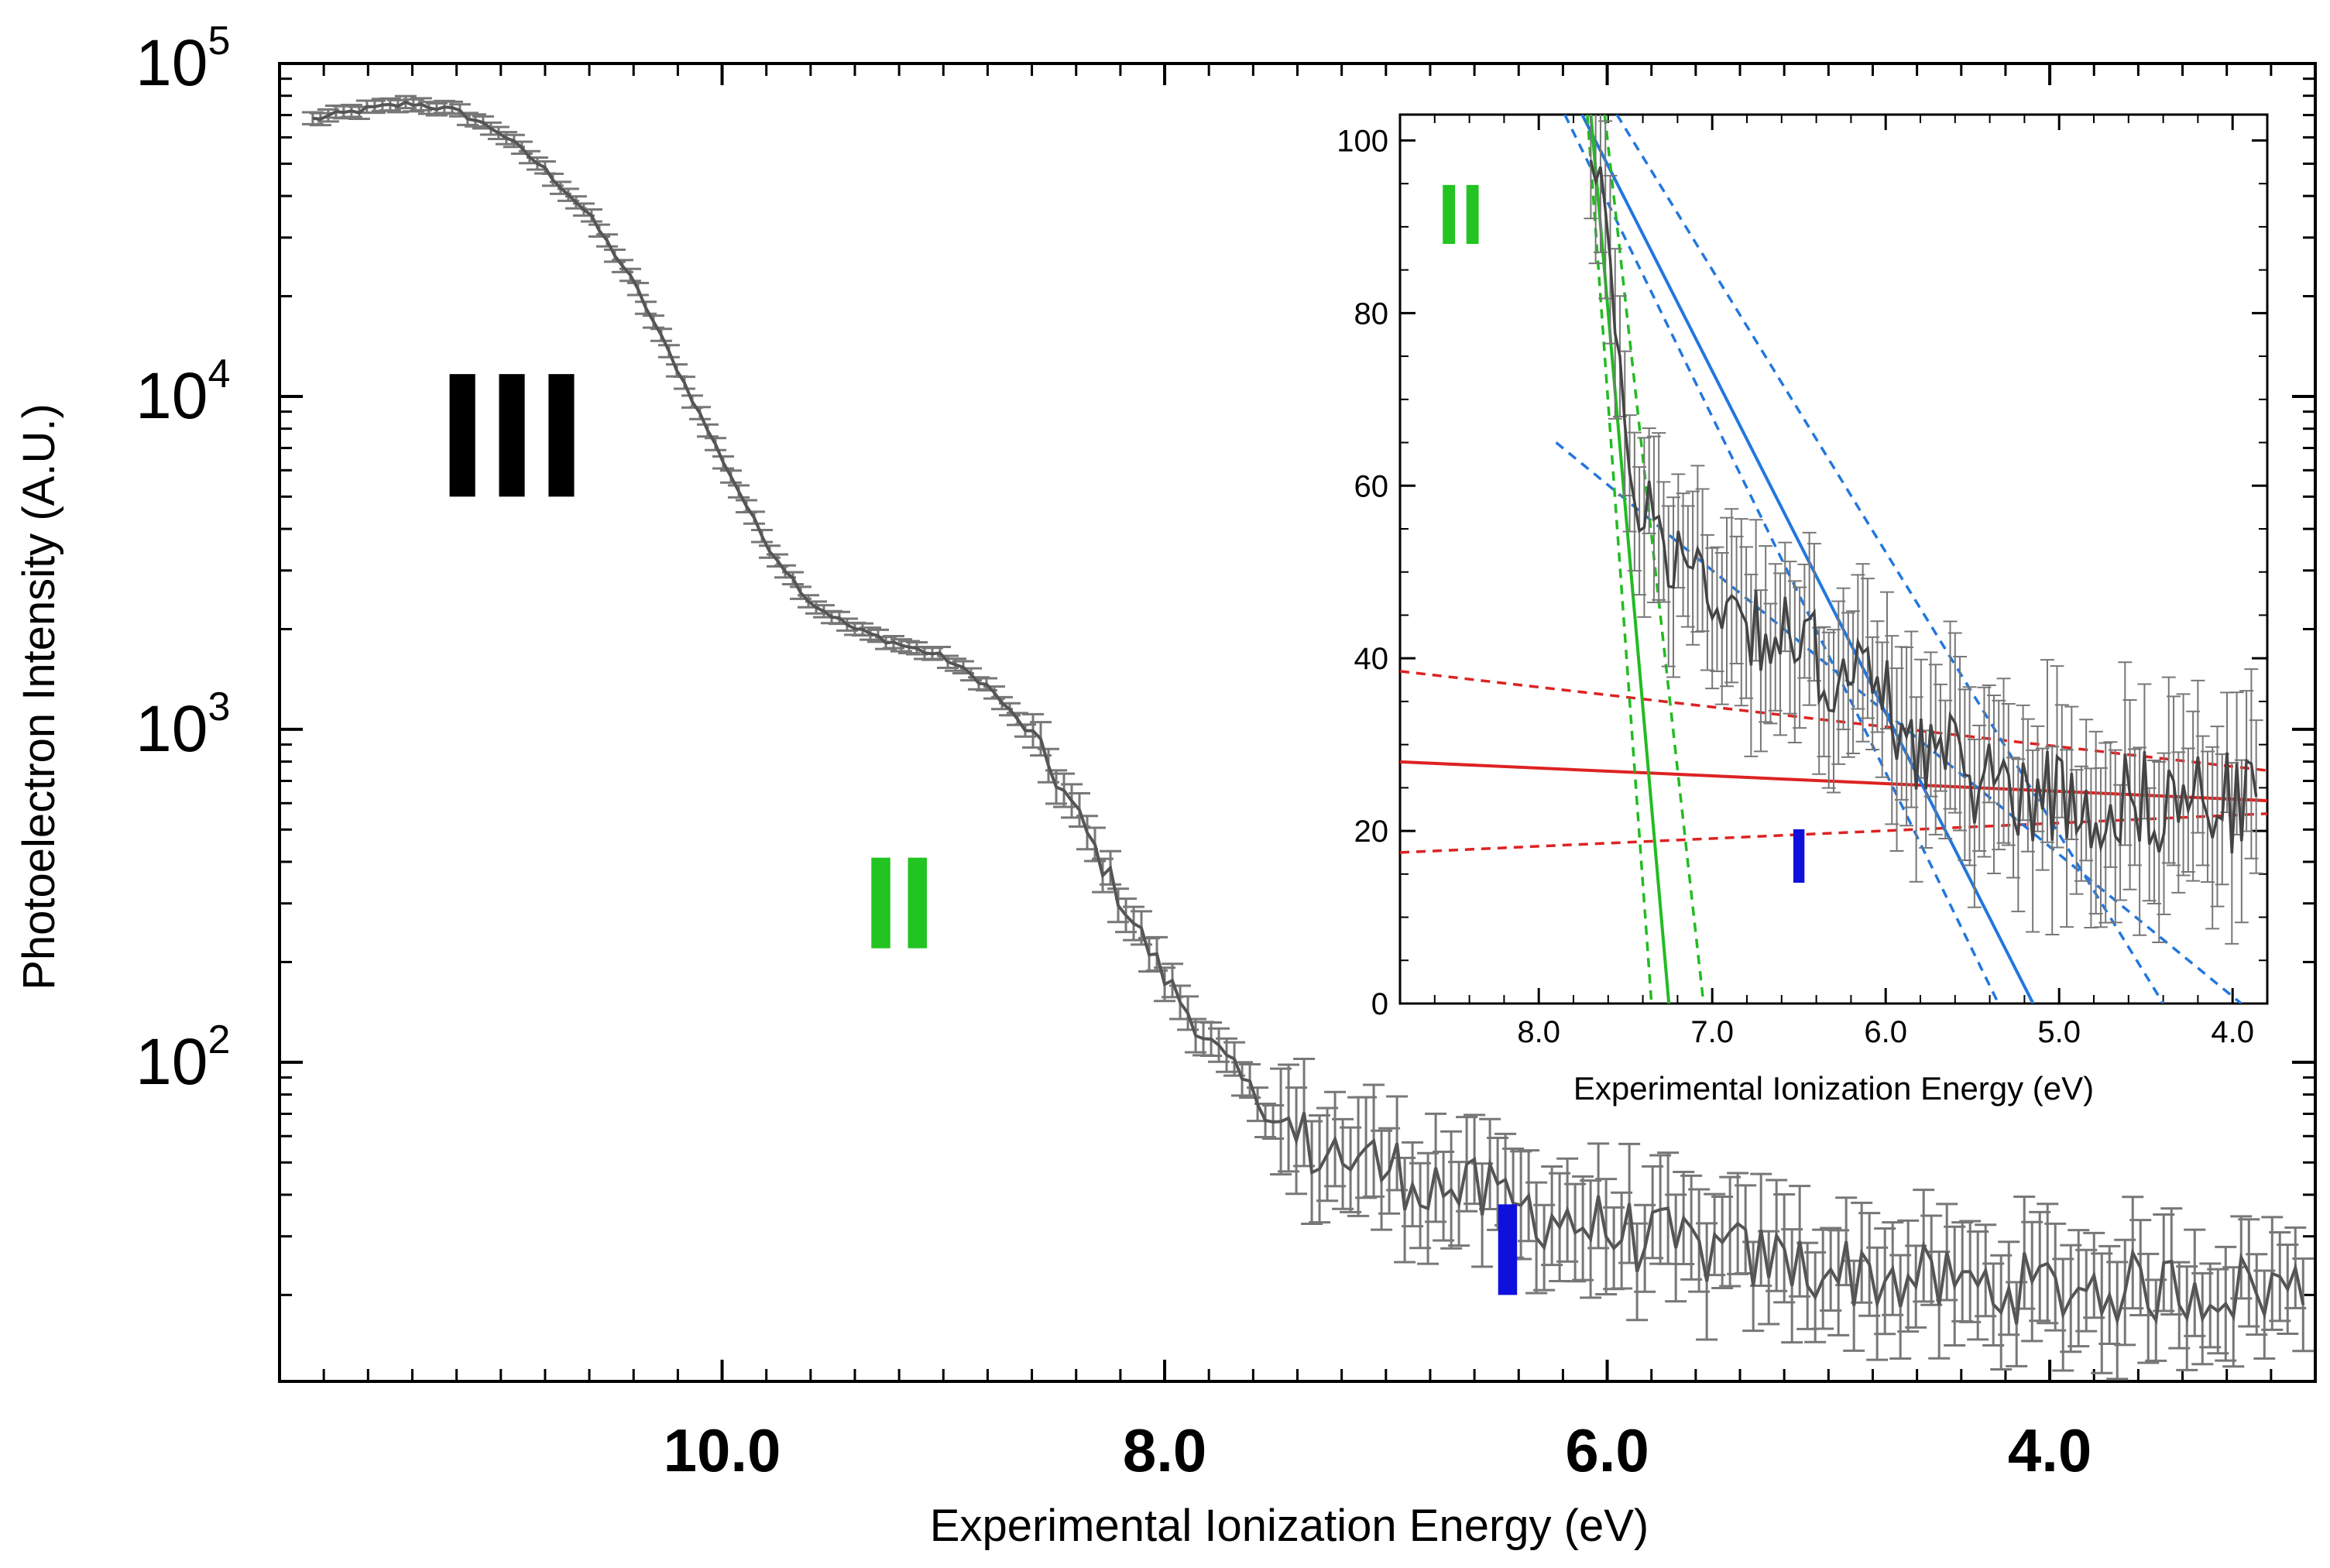  What do you see at coordinates (183, 59) in the screenshot?
I see `main-y-tick-label: 10⁵` at bounding box center [183, 59].